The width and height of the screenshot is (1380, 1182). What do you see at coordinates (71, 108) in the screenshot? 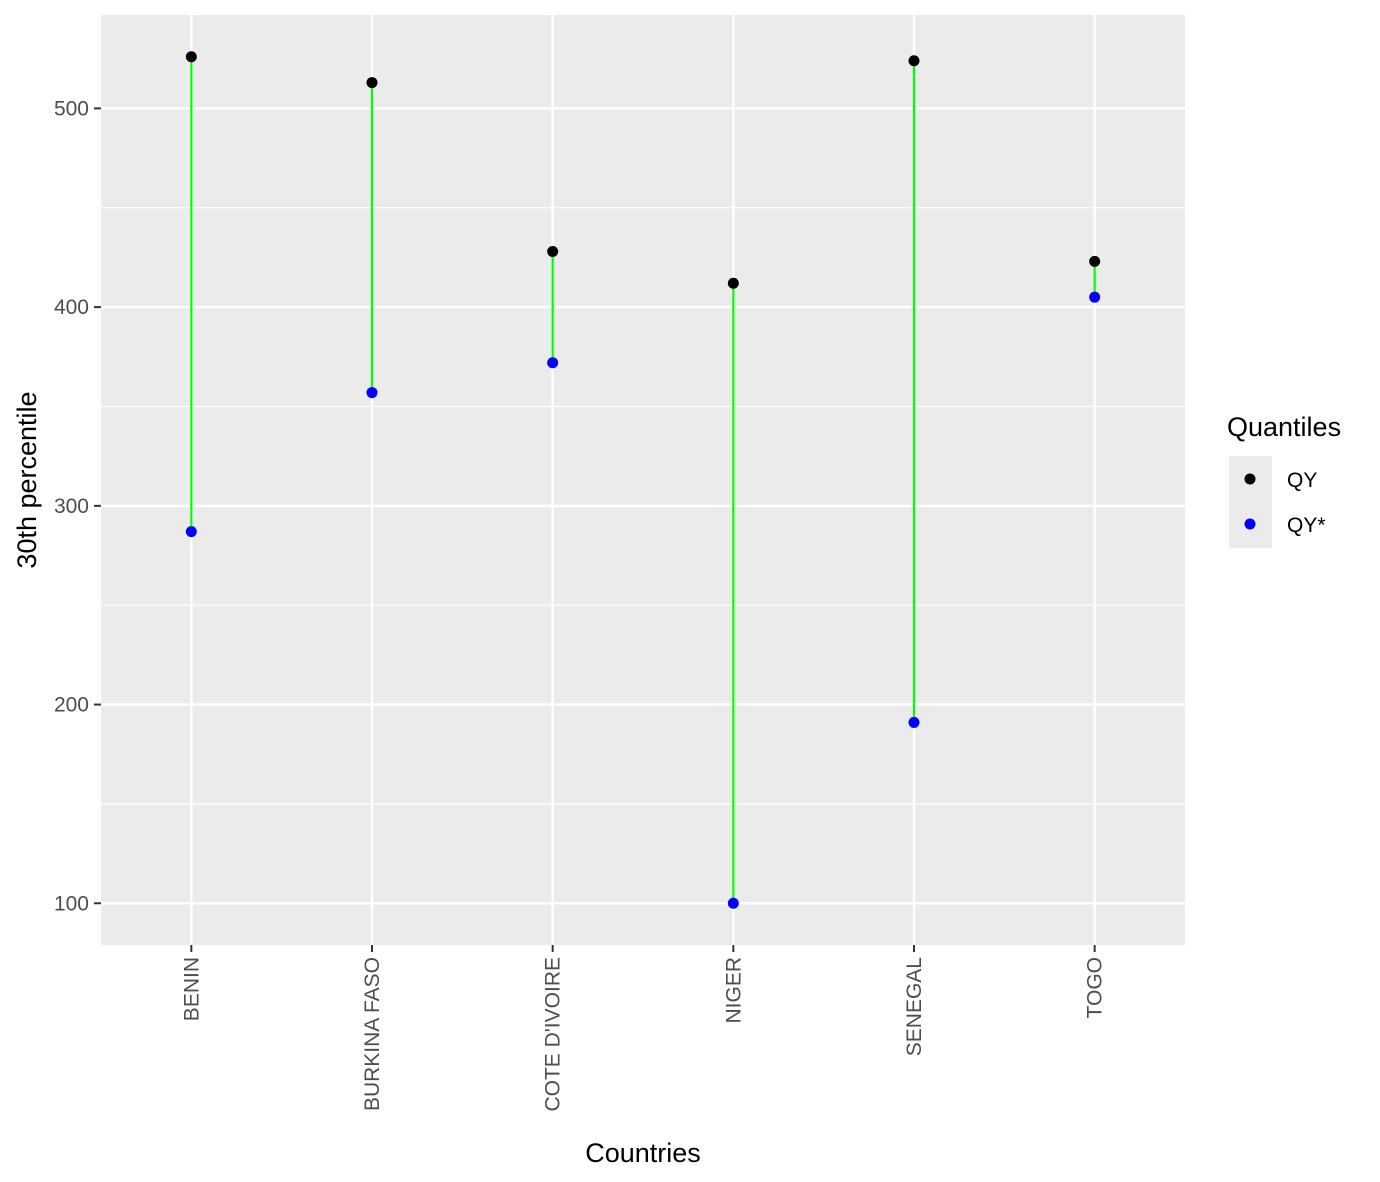
I see `y-tick-label: 500` at bounding box center [71, 108].